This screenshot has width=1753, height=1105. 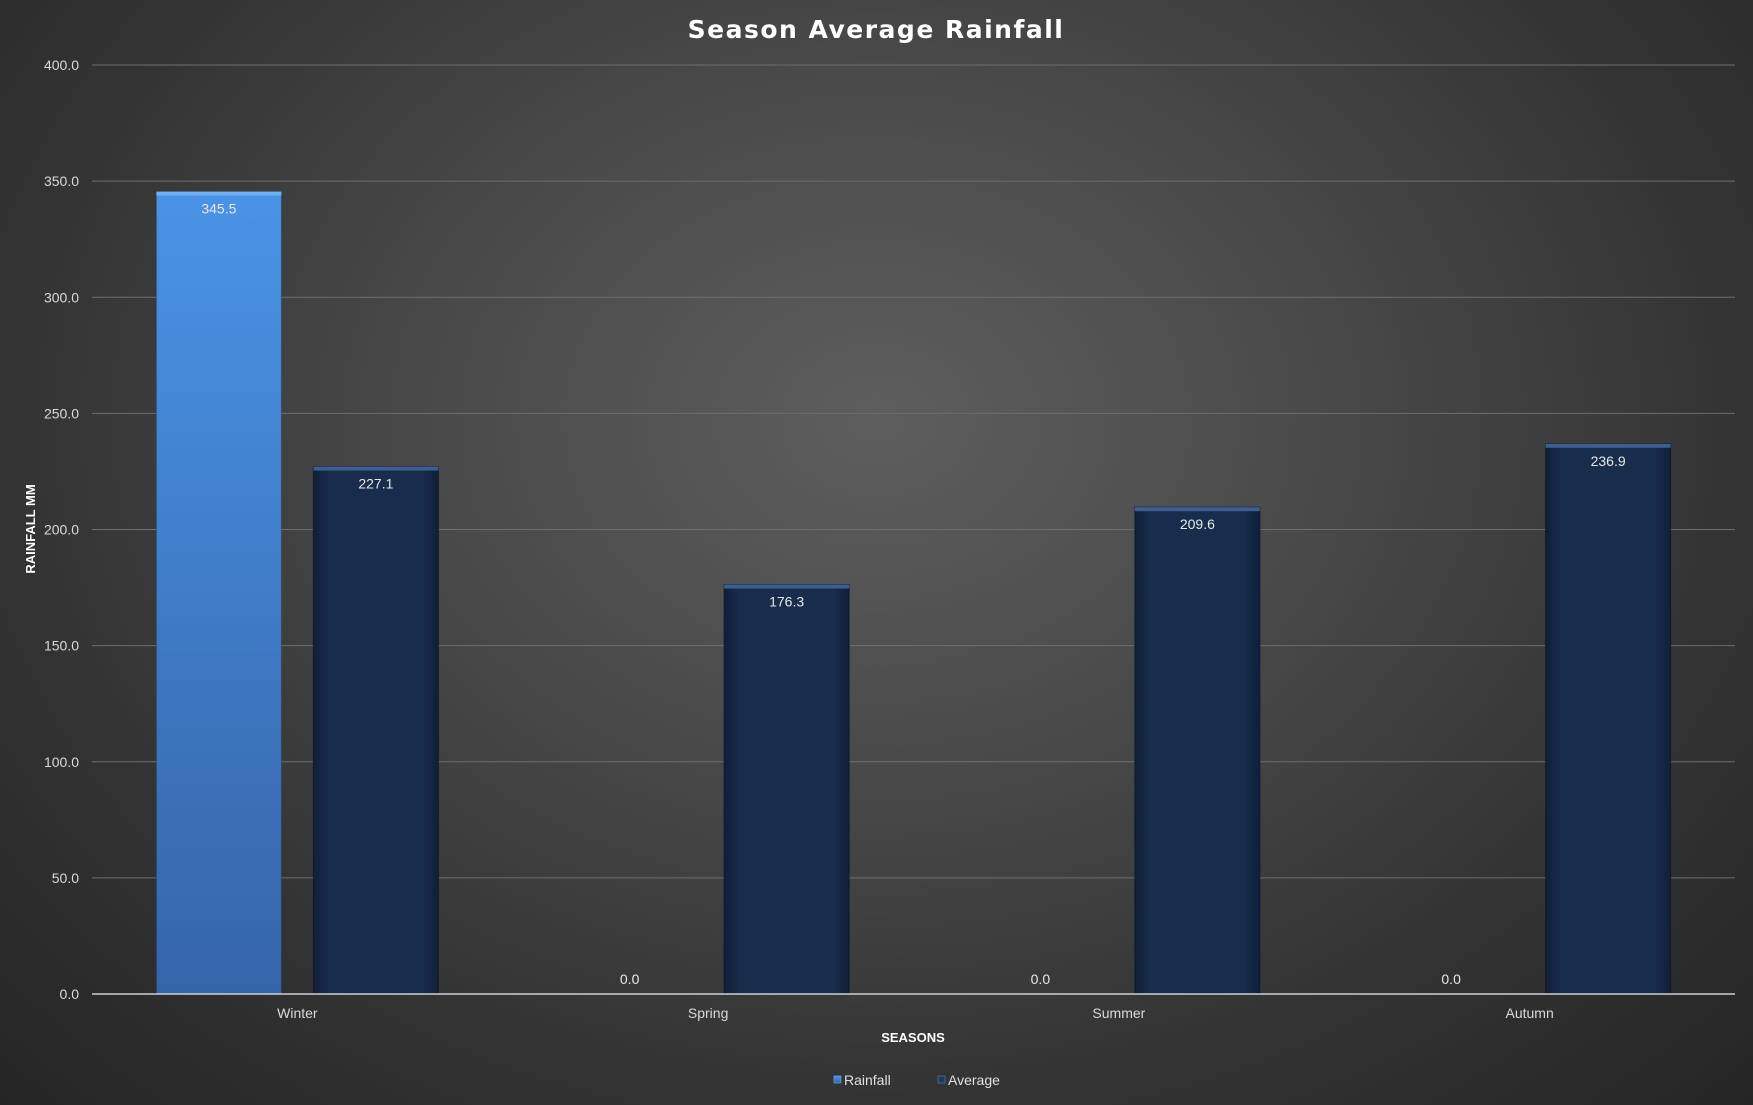 What do you see at coordinates (941, 1079) in the screenshot?
I see `legend-swatch-average` at bounding box center [941, 1079].